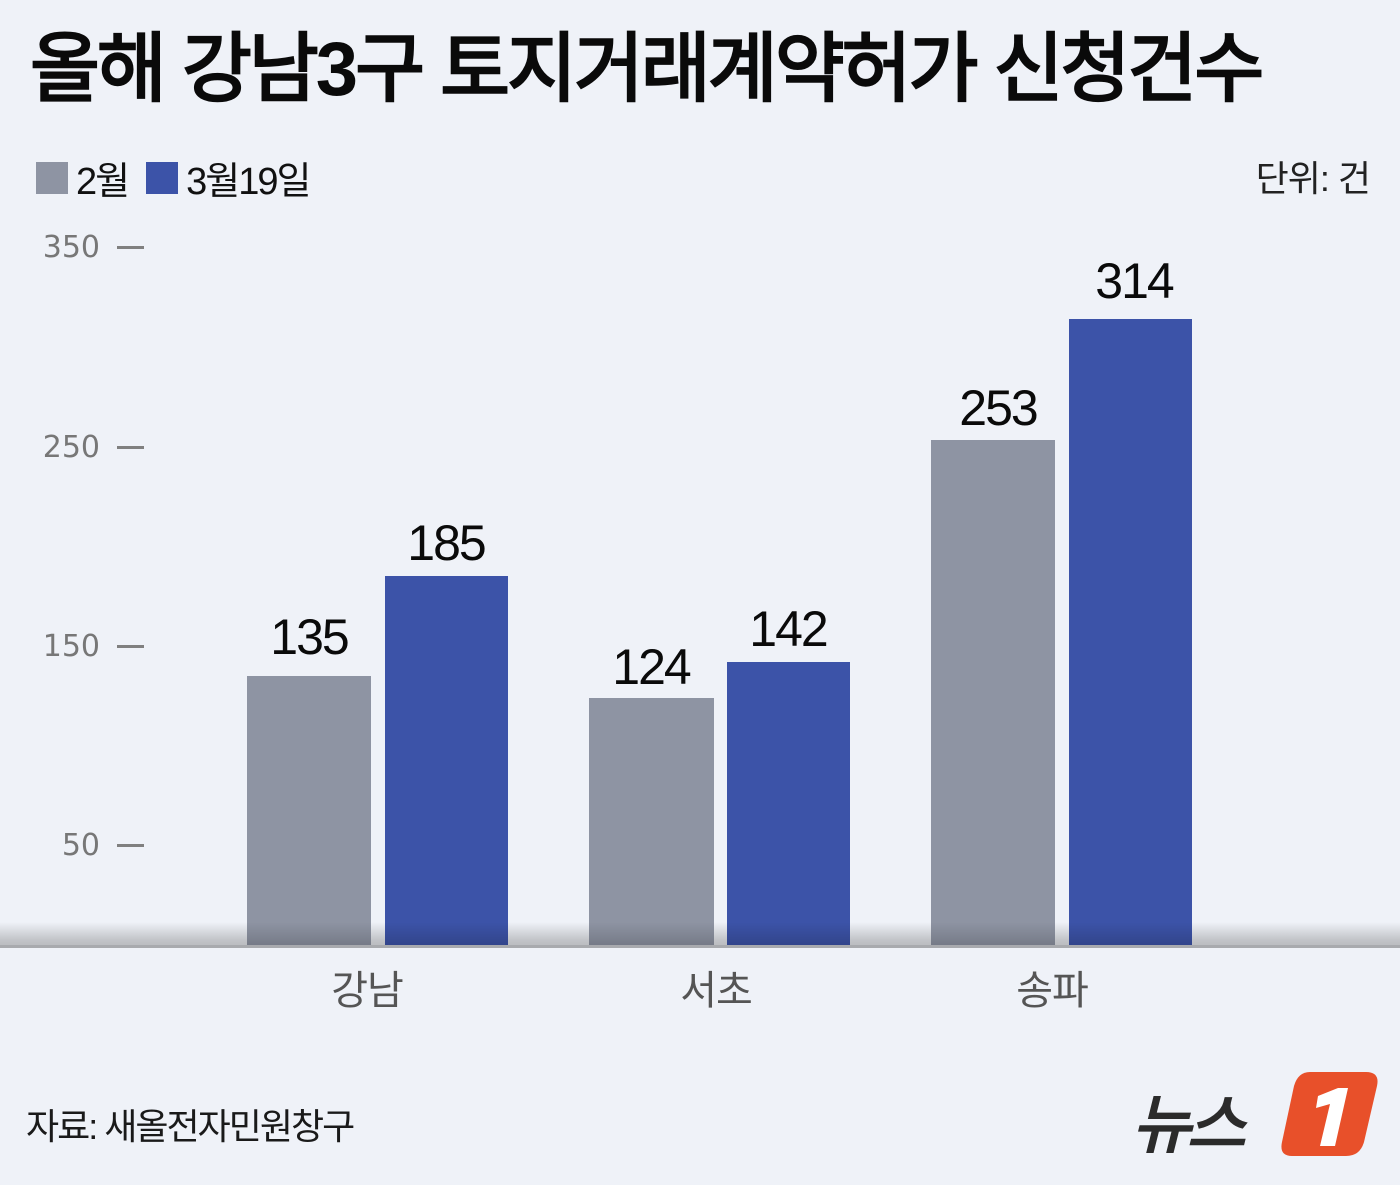  I want to click on legend-item-mar19: 3월19일, so click(228, 177).